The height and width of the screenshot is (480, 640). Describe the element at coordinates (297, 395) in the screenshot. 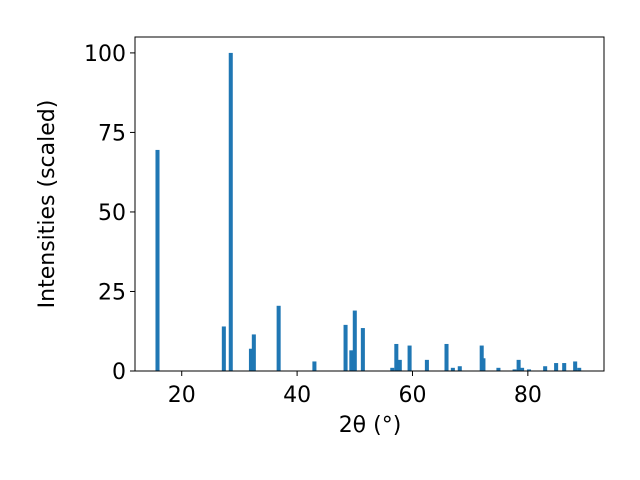

I see `x-tick-label: 40` at that location.